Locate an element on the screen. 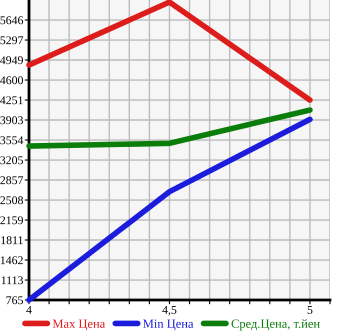  y-tick-label: 4949 is located at coordinates (11, 60).